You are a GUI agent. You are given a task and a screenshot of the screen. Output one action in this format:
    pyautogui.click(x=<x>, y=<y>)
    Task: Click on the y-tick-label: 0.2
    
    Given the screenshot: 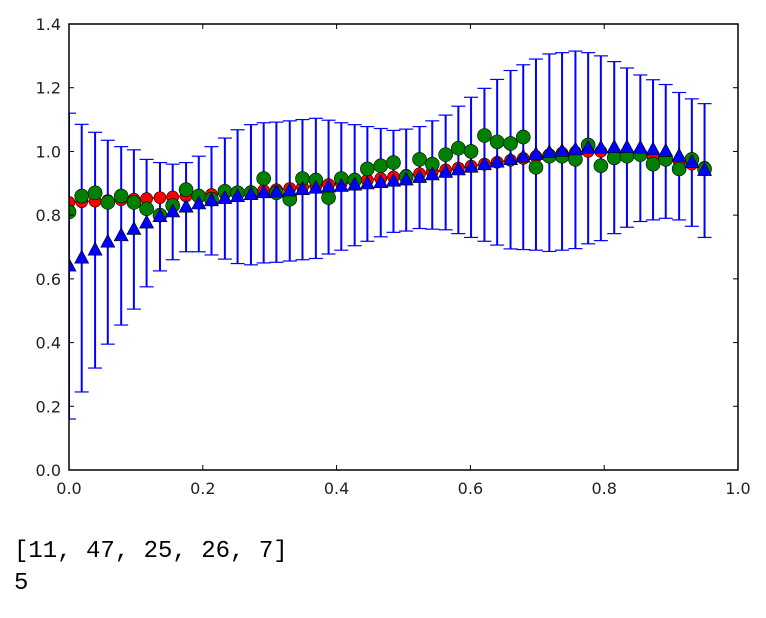 What is the action you would take?
    pyautogui.click(x=48, y=406)
    